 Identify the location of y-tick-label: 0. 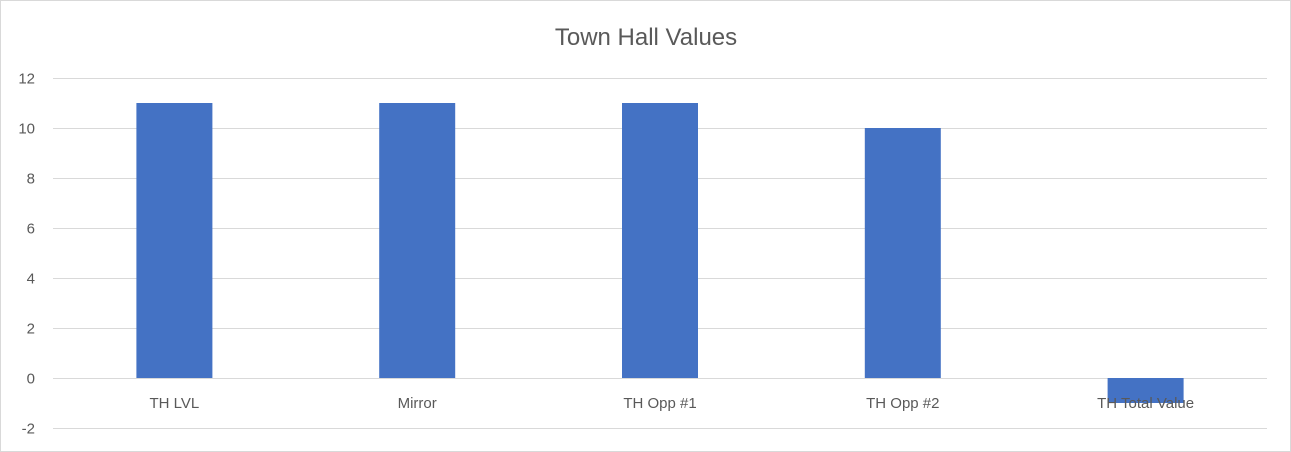
(31, 379).